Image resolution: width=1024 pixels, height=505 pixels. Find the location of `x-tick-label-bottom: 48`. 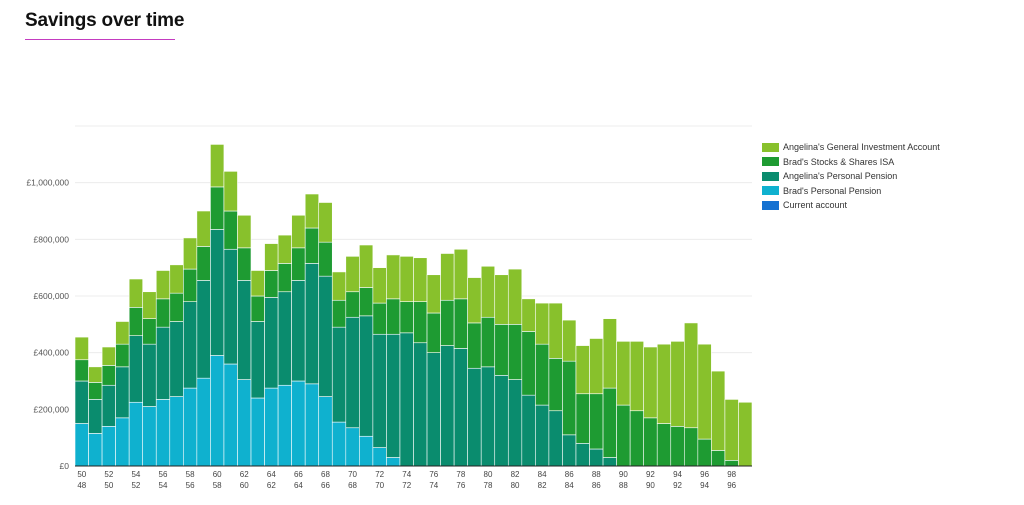

x-tick-label-bottom: 48 is located at coordinates (81, 485).